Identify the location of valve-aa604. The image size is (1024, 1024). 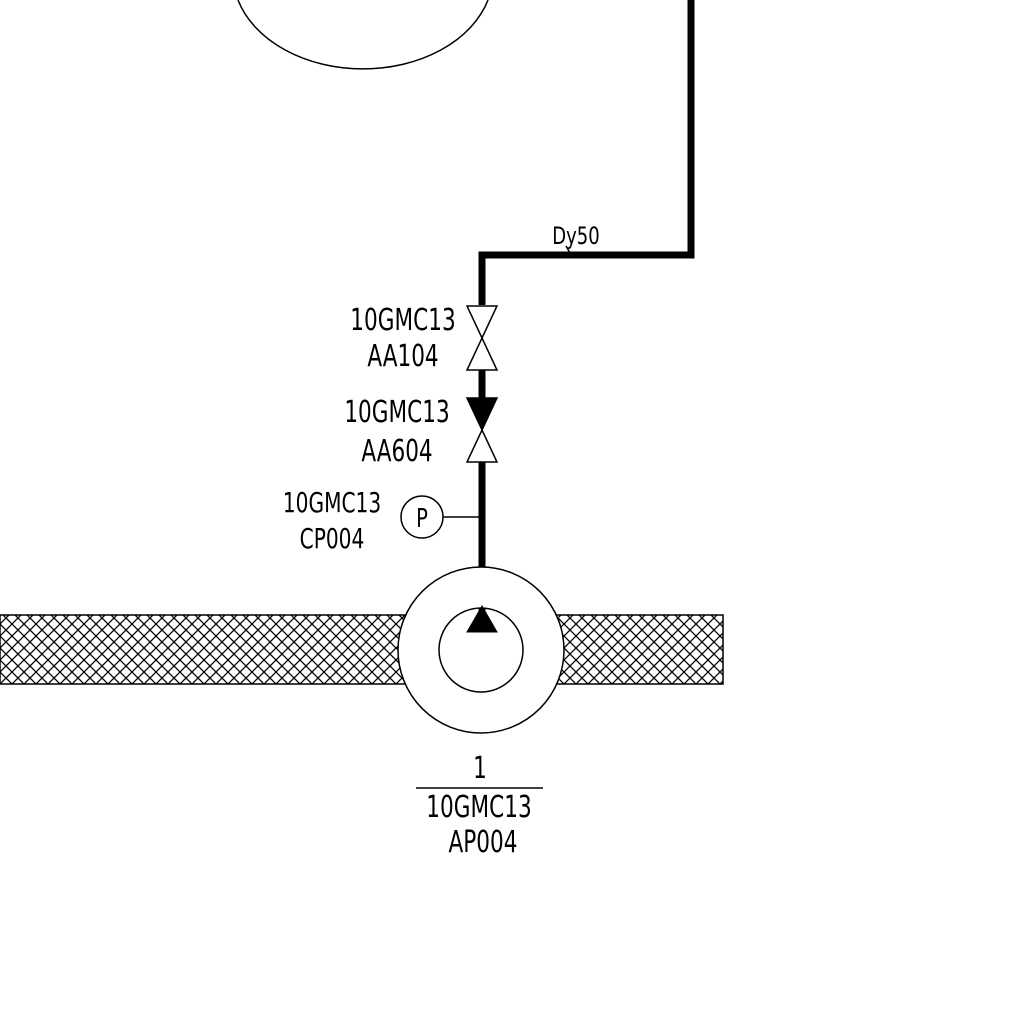
(482, 430).